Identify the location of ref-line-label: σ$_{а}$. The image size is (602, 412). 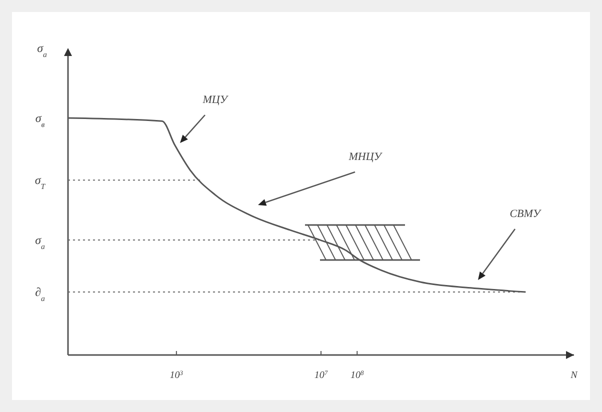
(40, 242).